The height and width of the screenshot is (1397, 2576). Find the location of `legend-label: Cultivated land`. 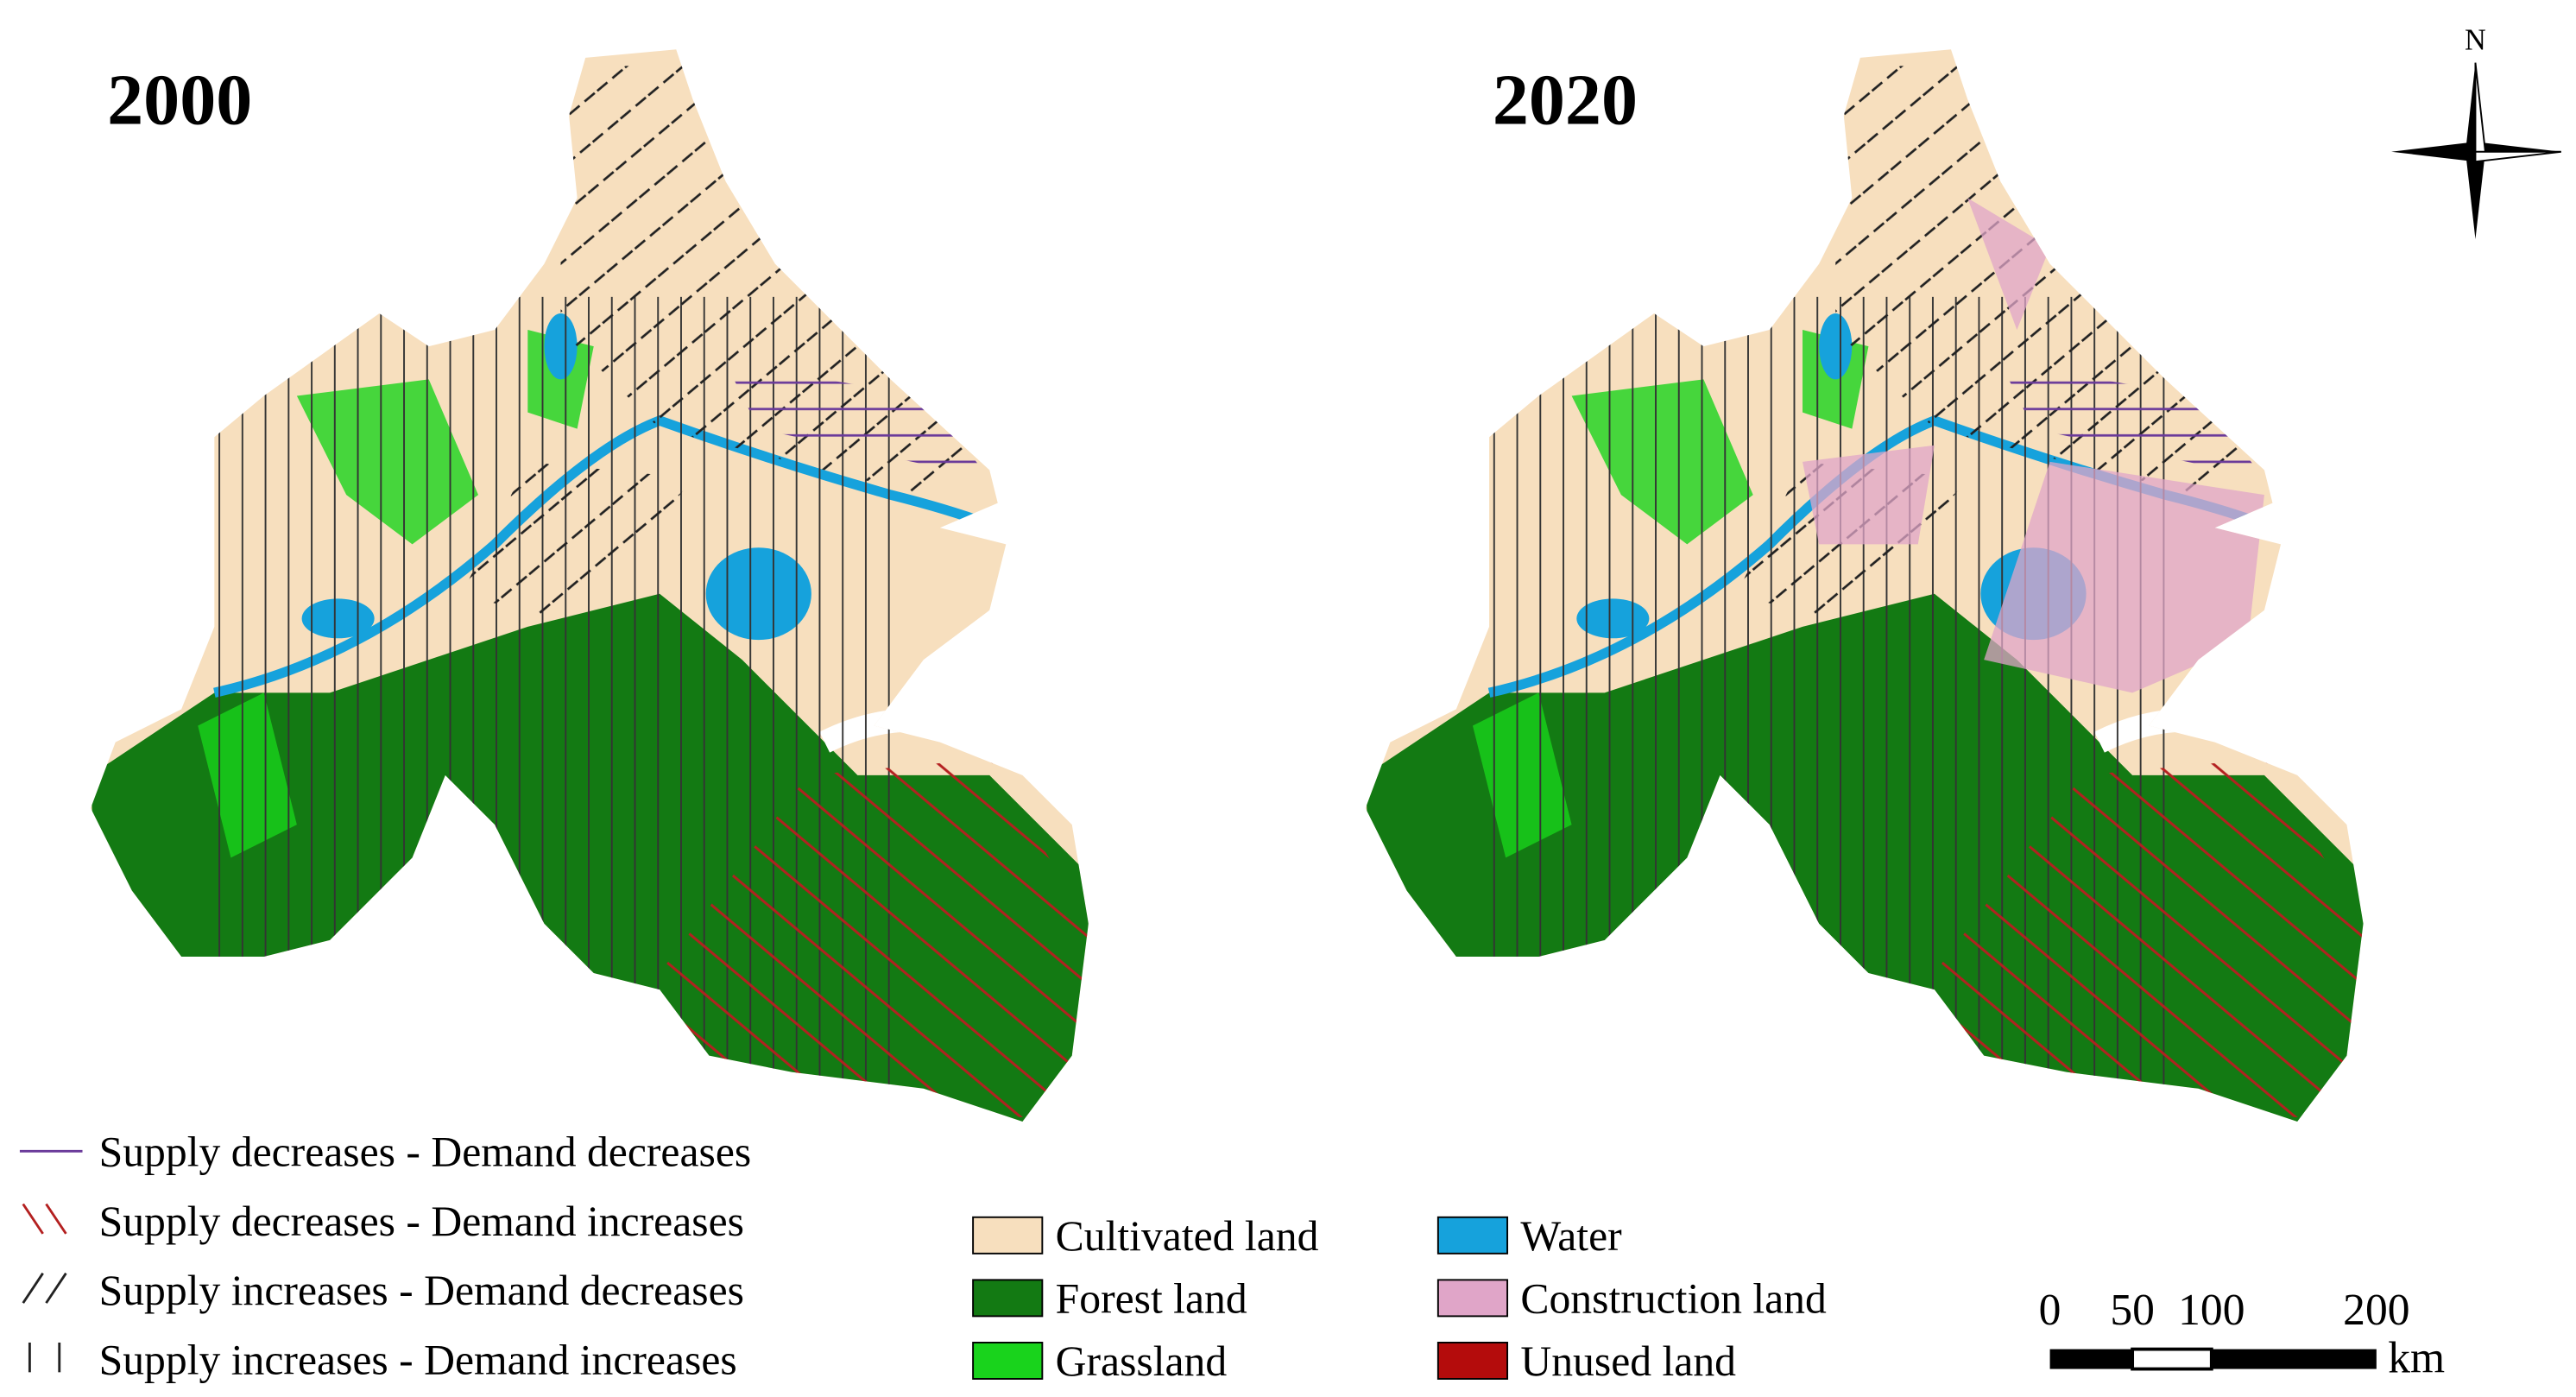

legend-label: Cultivated land is located at coordinates (1187, 1236).